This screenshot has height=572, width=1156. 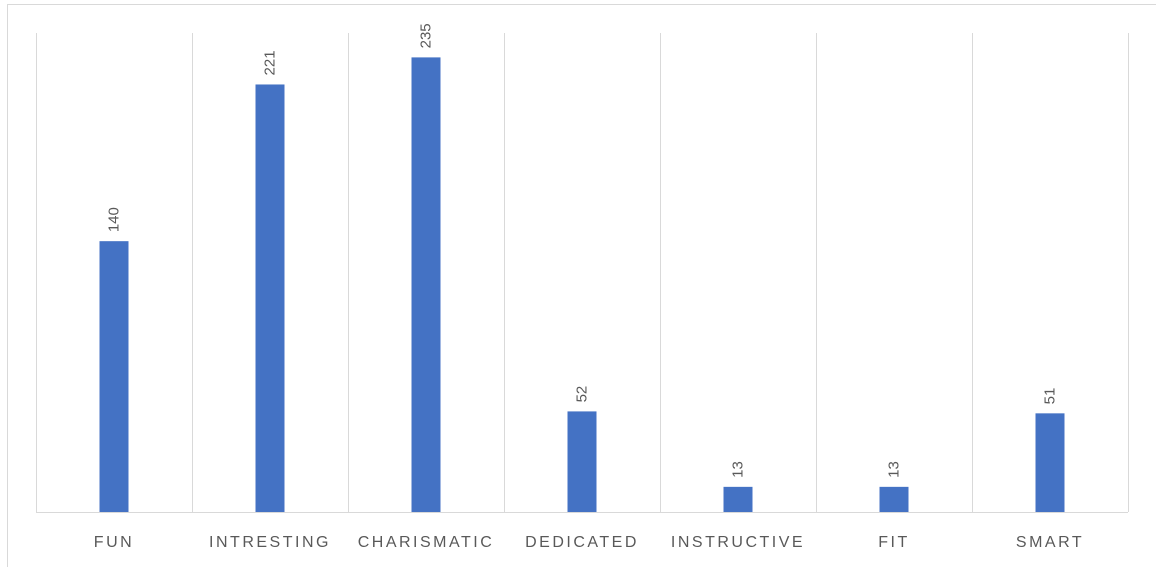 What do you see at coordinates (582, 461) in the screenshot?
I see `bar-dedicated` at bounding box center [582, 461].